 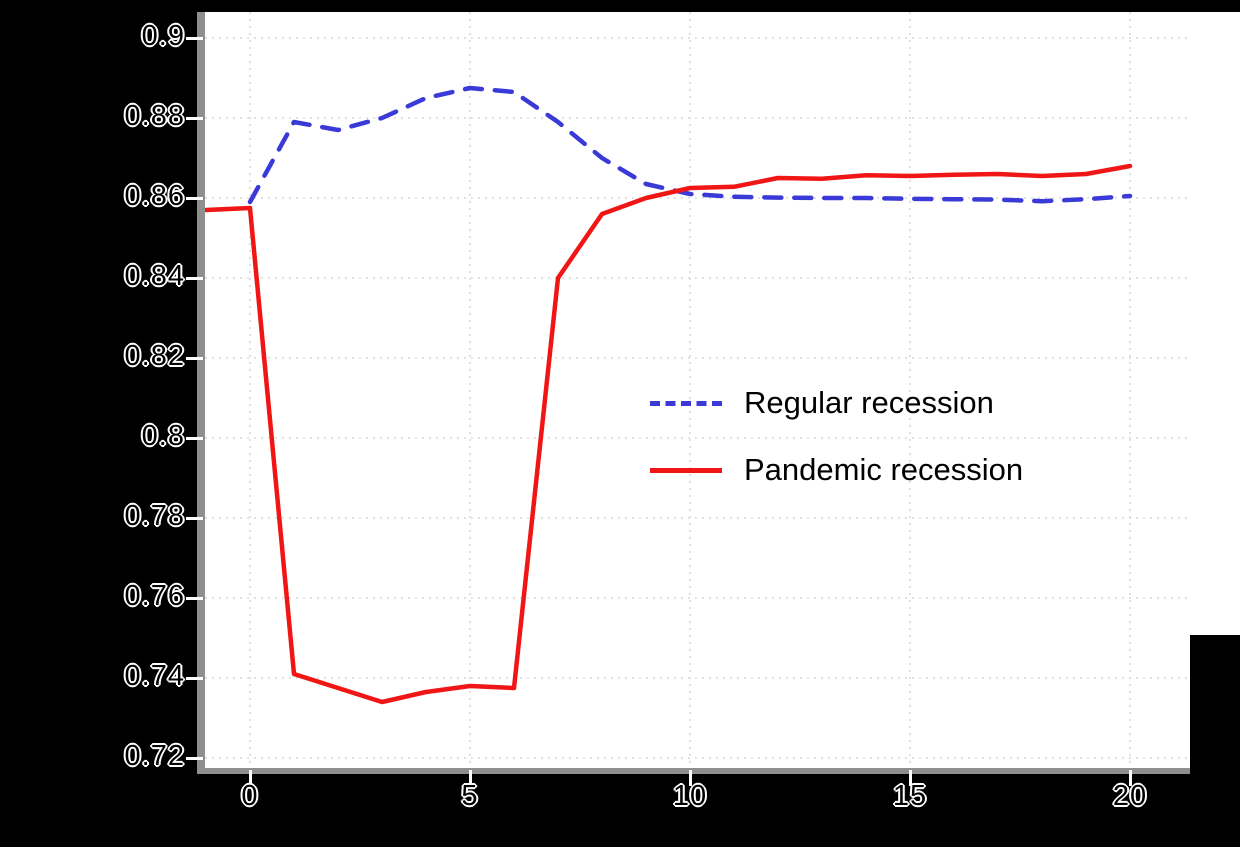 What do you see at coordinates (686, 470) in the screenshot?
I see `legend-line-pandemic-recession` at bounding box center [686, 470].